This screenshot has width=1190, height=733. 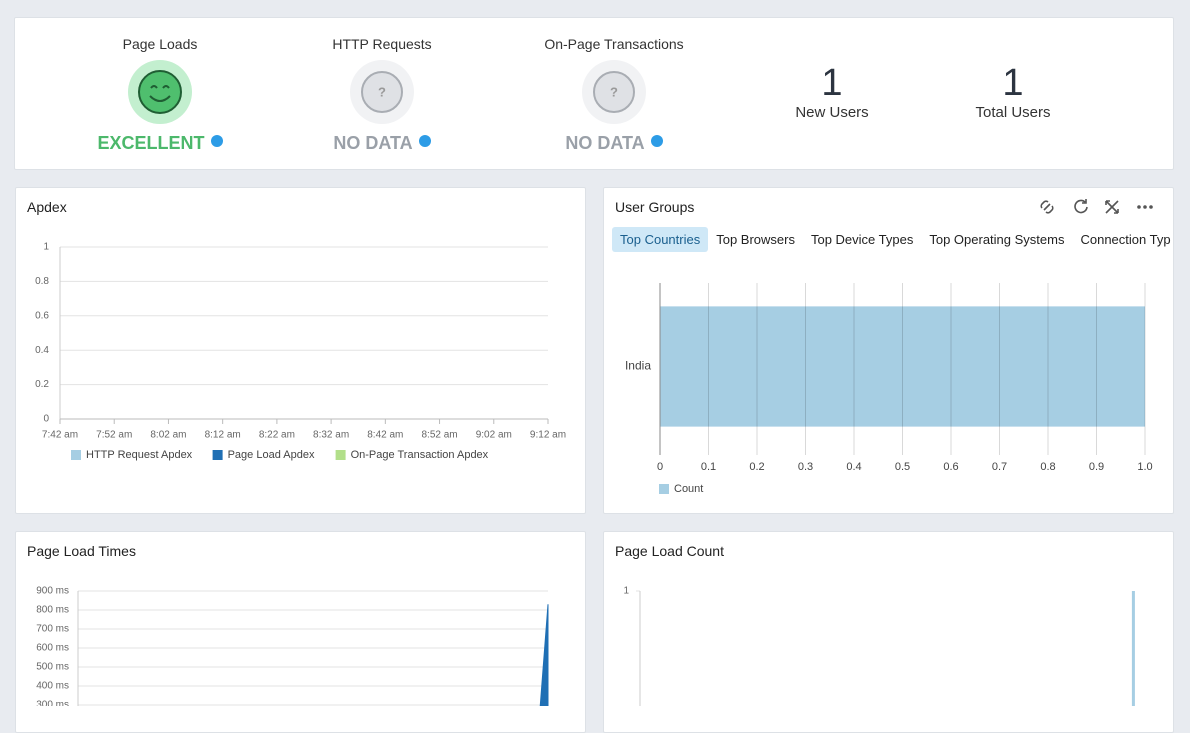 What do you see at coordinates (60, 435) in the screenshot?
I see `x-tick-label: 7:42 am` at bounding box center [60, 435].